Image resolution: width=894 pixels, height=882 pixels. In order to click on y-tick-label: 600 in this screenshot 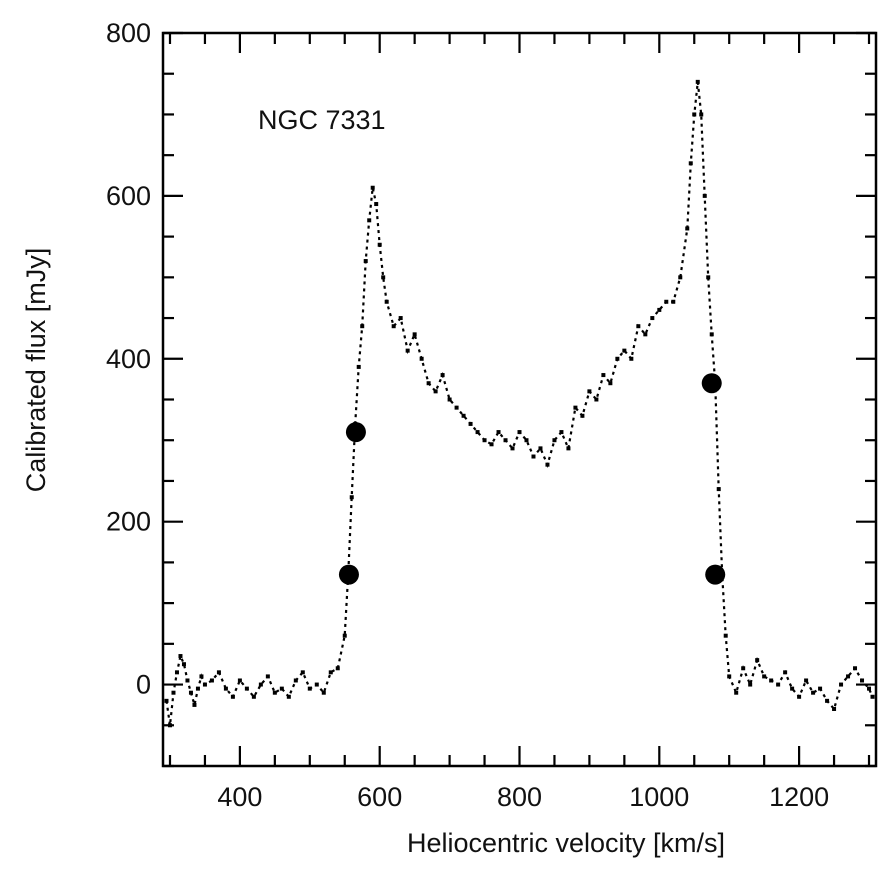, I will do `click(128, 196)`.